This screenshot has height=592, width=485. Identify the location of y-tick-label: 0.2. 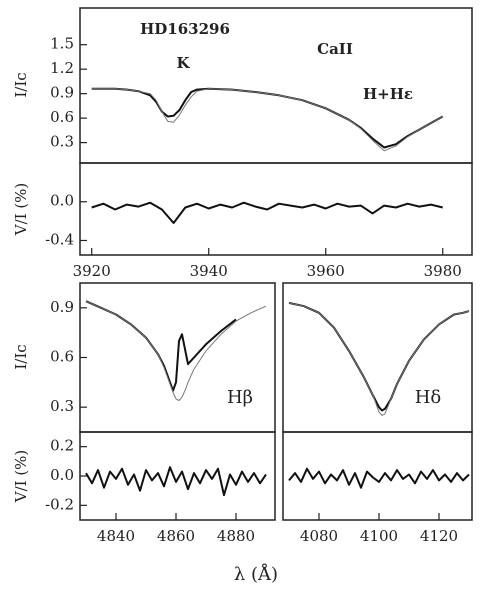
(62, 446).